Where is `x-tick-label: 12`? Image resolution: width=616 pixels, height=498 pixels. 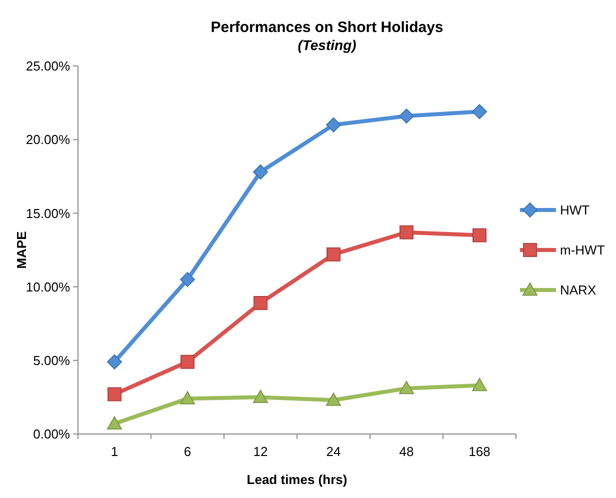
x-tick-label: 12 is located at coordinates (260, 451).